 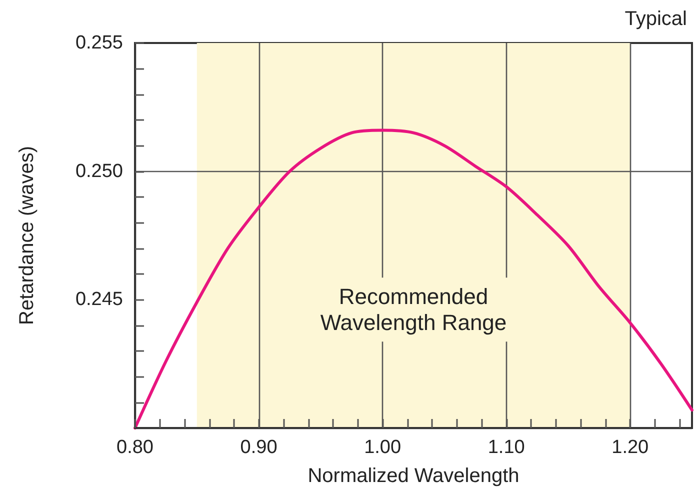 What do you see at coordinates (383, 447) in the screenshot?
I see `x-tick-label: 1.00` at bounding box center [383, 447].